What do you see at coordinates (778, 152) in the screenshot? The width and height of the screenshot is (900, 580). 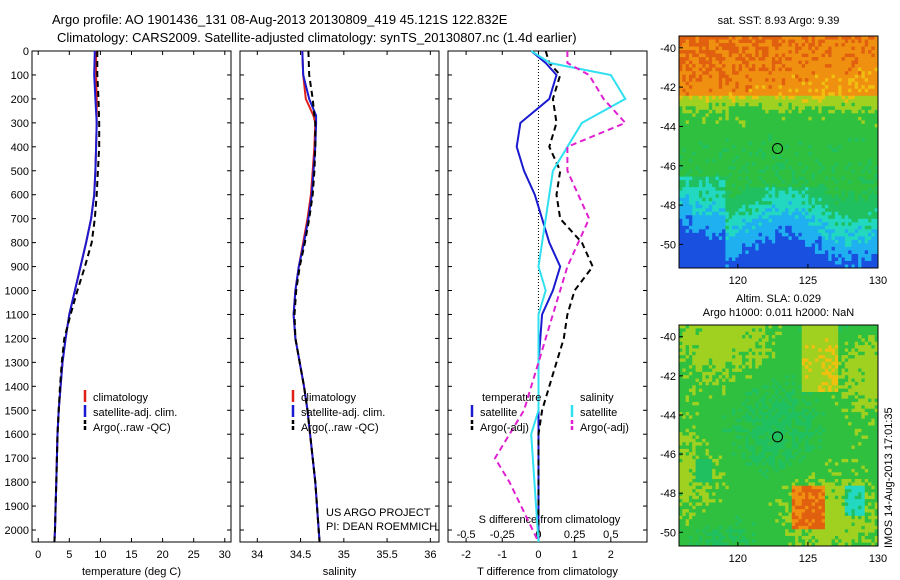 I see `sst-map-frame` at bounding box center [778, 152].